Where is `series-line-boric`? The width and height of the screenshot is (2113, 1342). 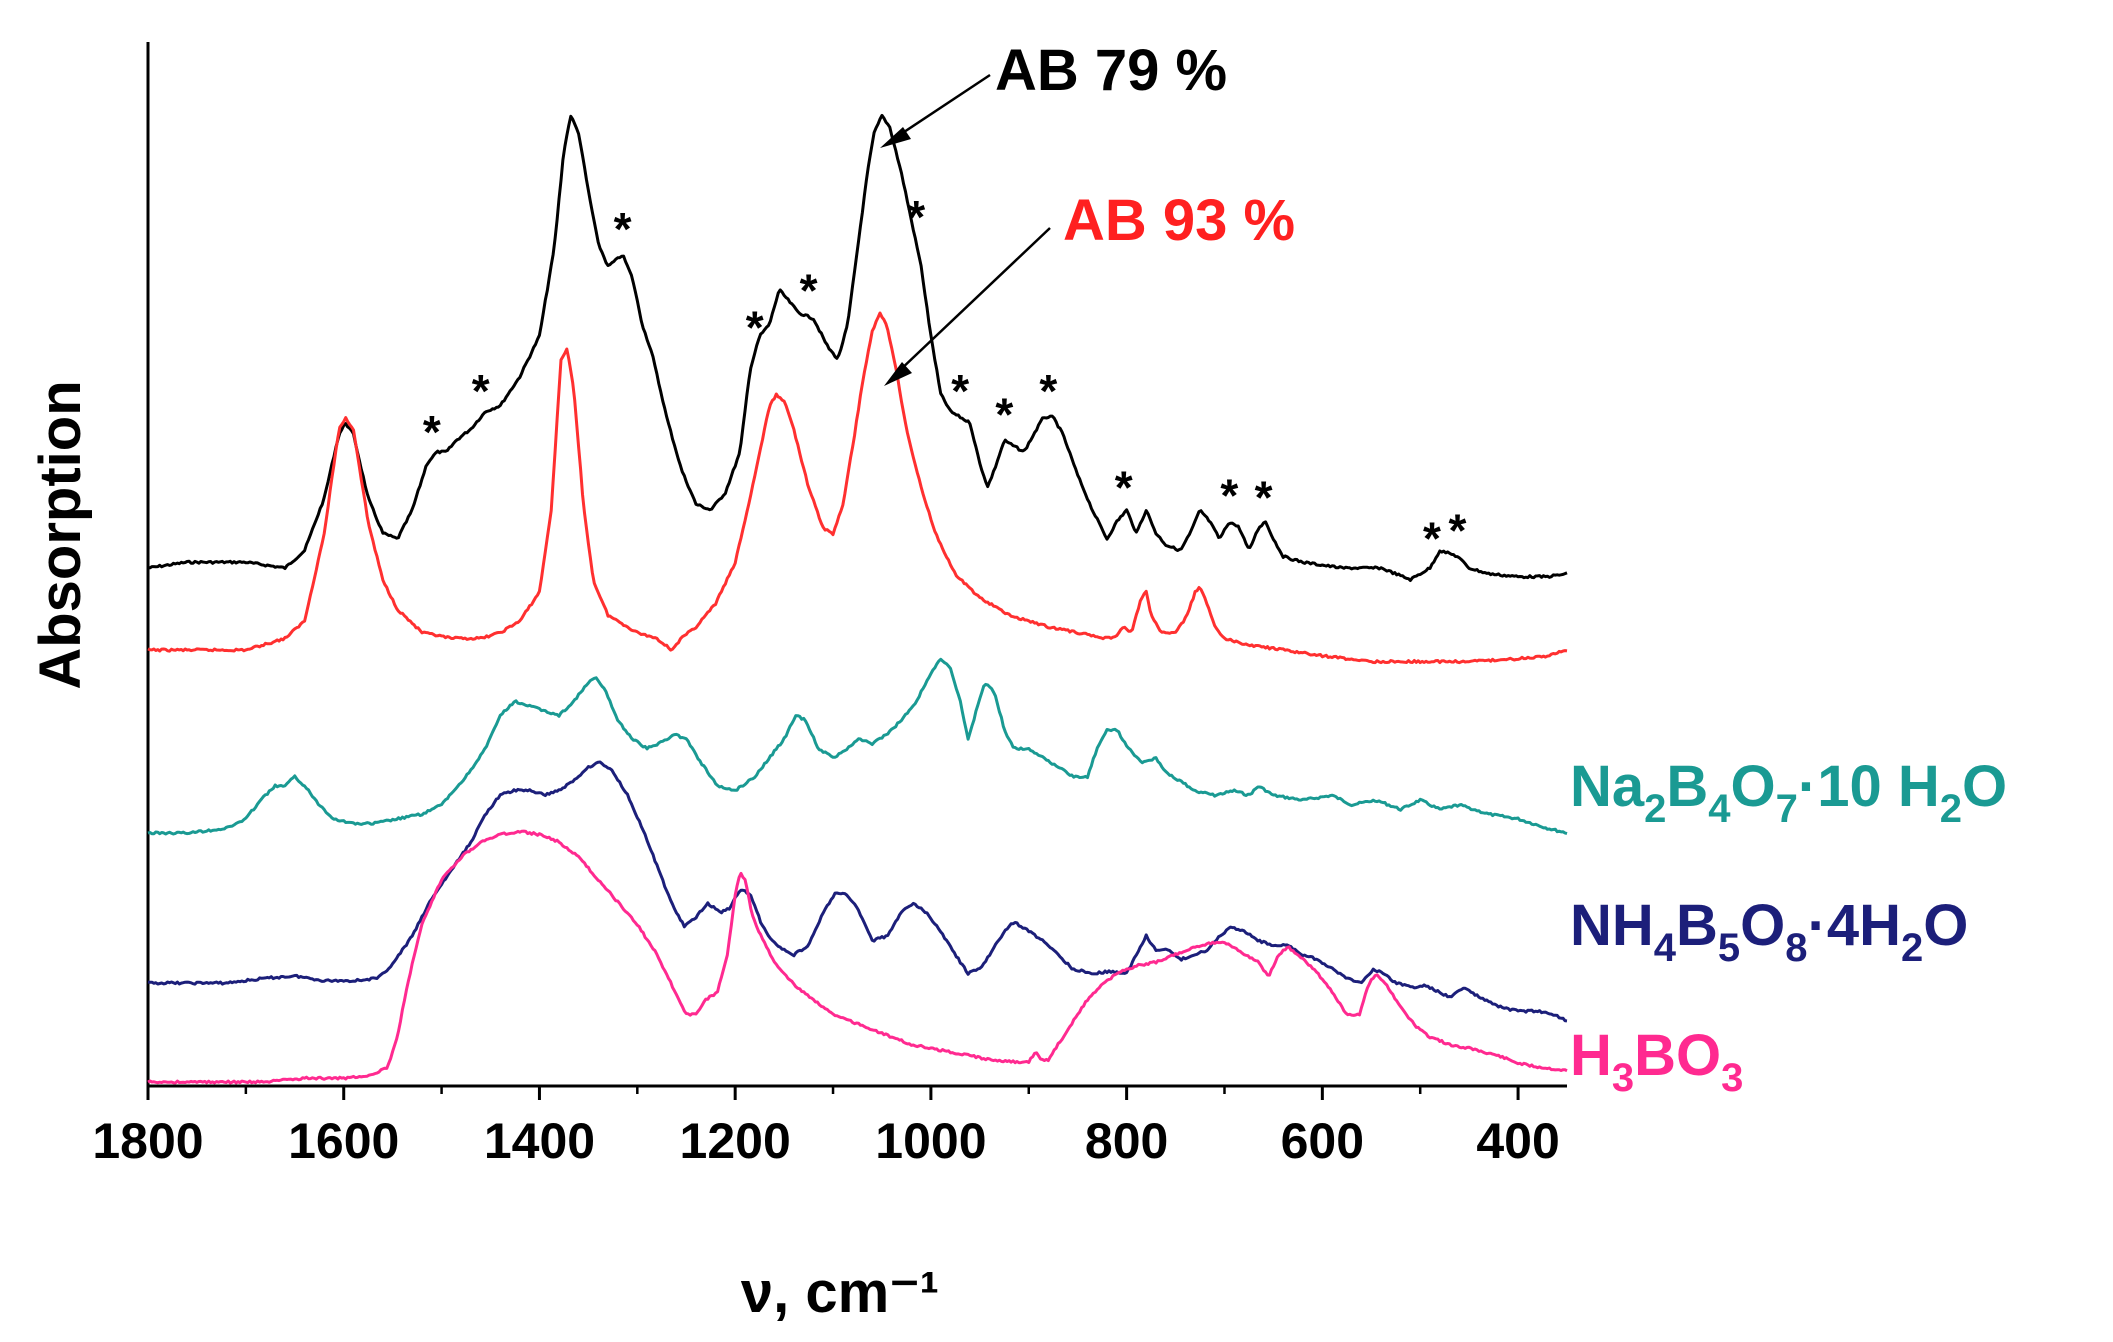 series-line-boric is located at coordinates (857, 957).